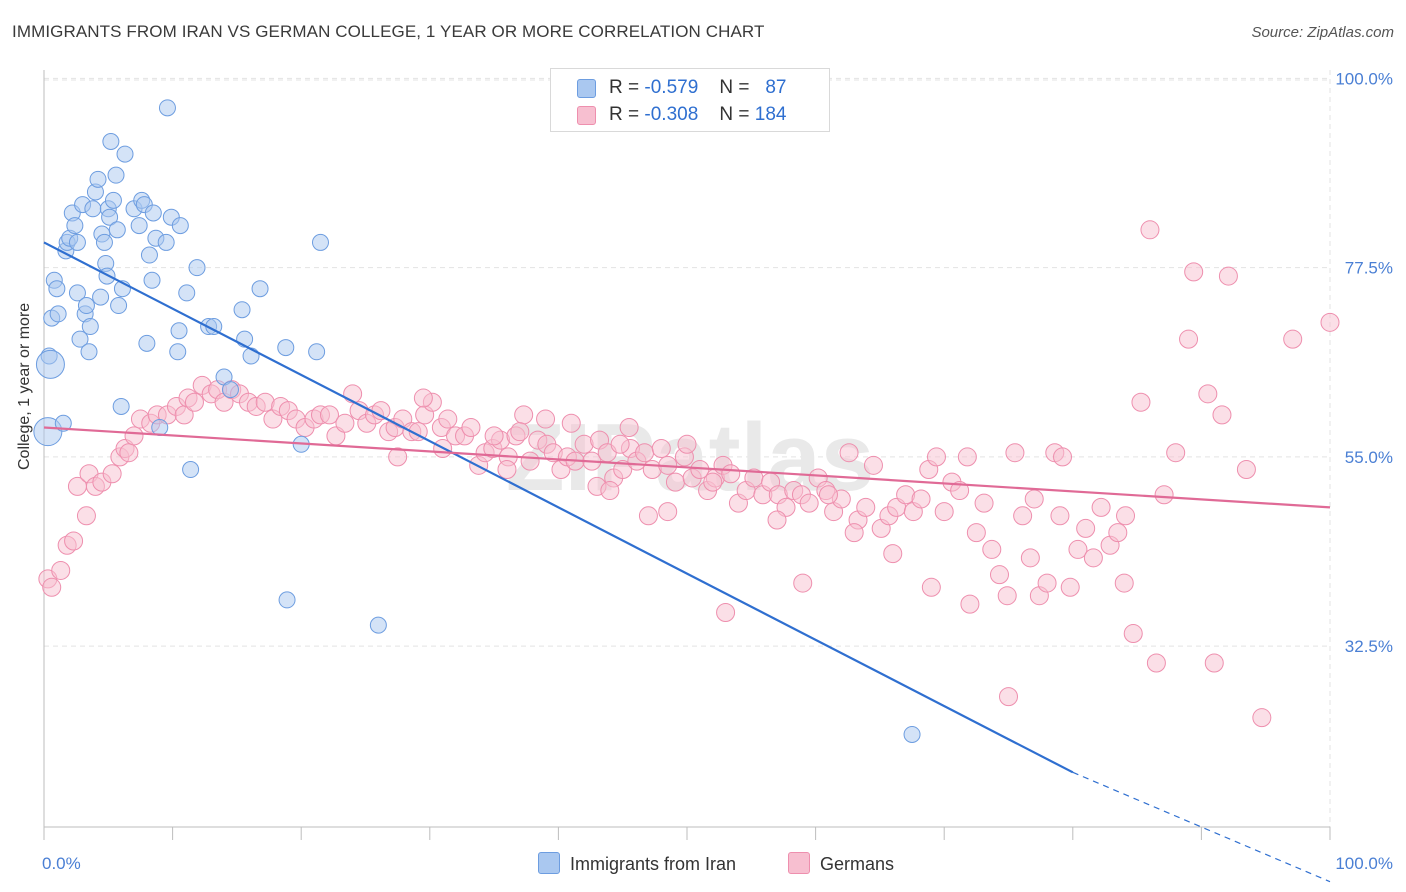 The width and height of the screenshot is (1406, 892). Describe the element at coordinates (799, 863) in the screenshot. I see `bottom-legend-swatch-germans` at that location.